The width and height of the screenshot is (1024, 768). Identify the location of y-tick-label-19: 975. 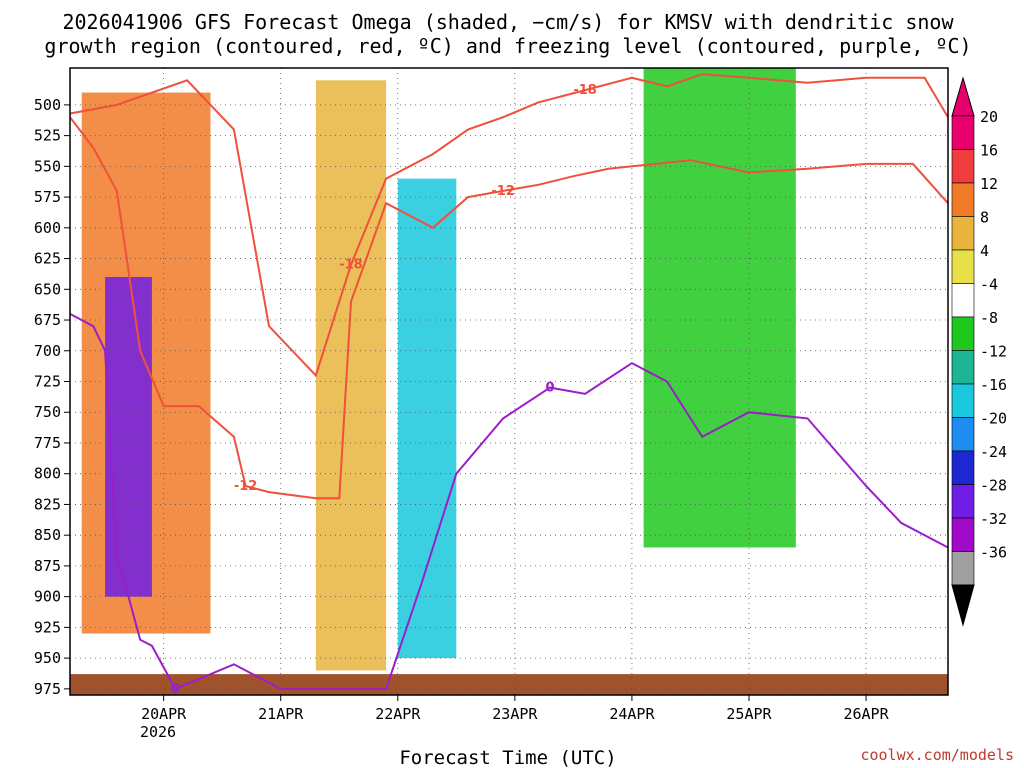
(47, 689).